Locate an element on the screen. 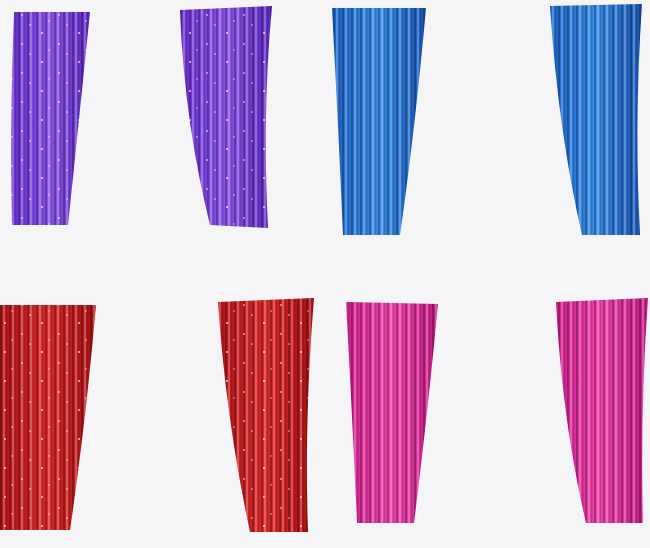 Image resolution: width=650 pixels, height=548 pixels. curtain-pink-right is located at coordinates (602, 410).